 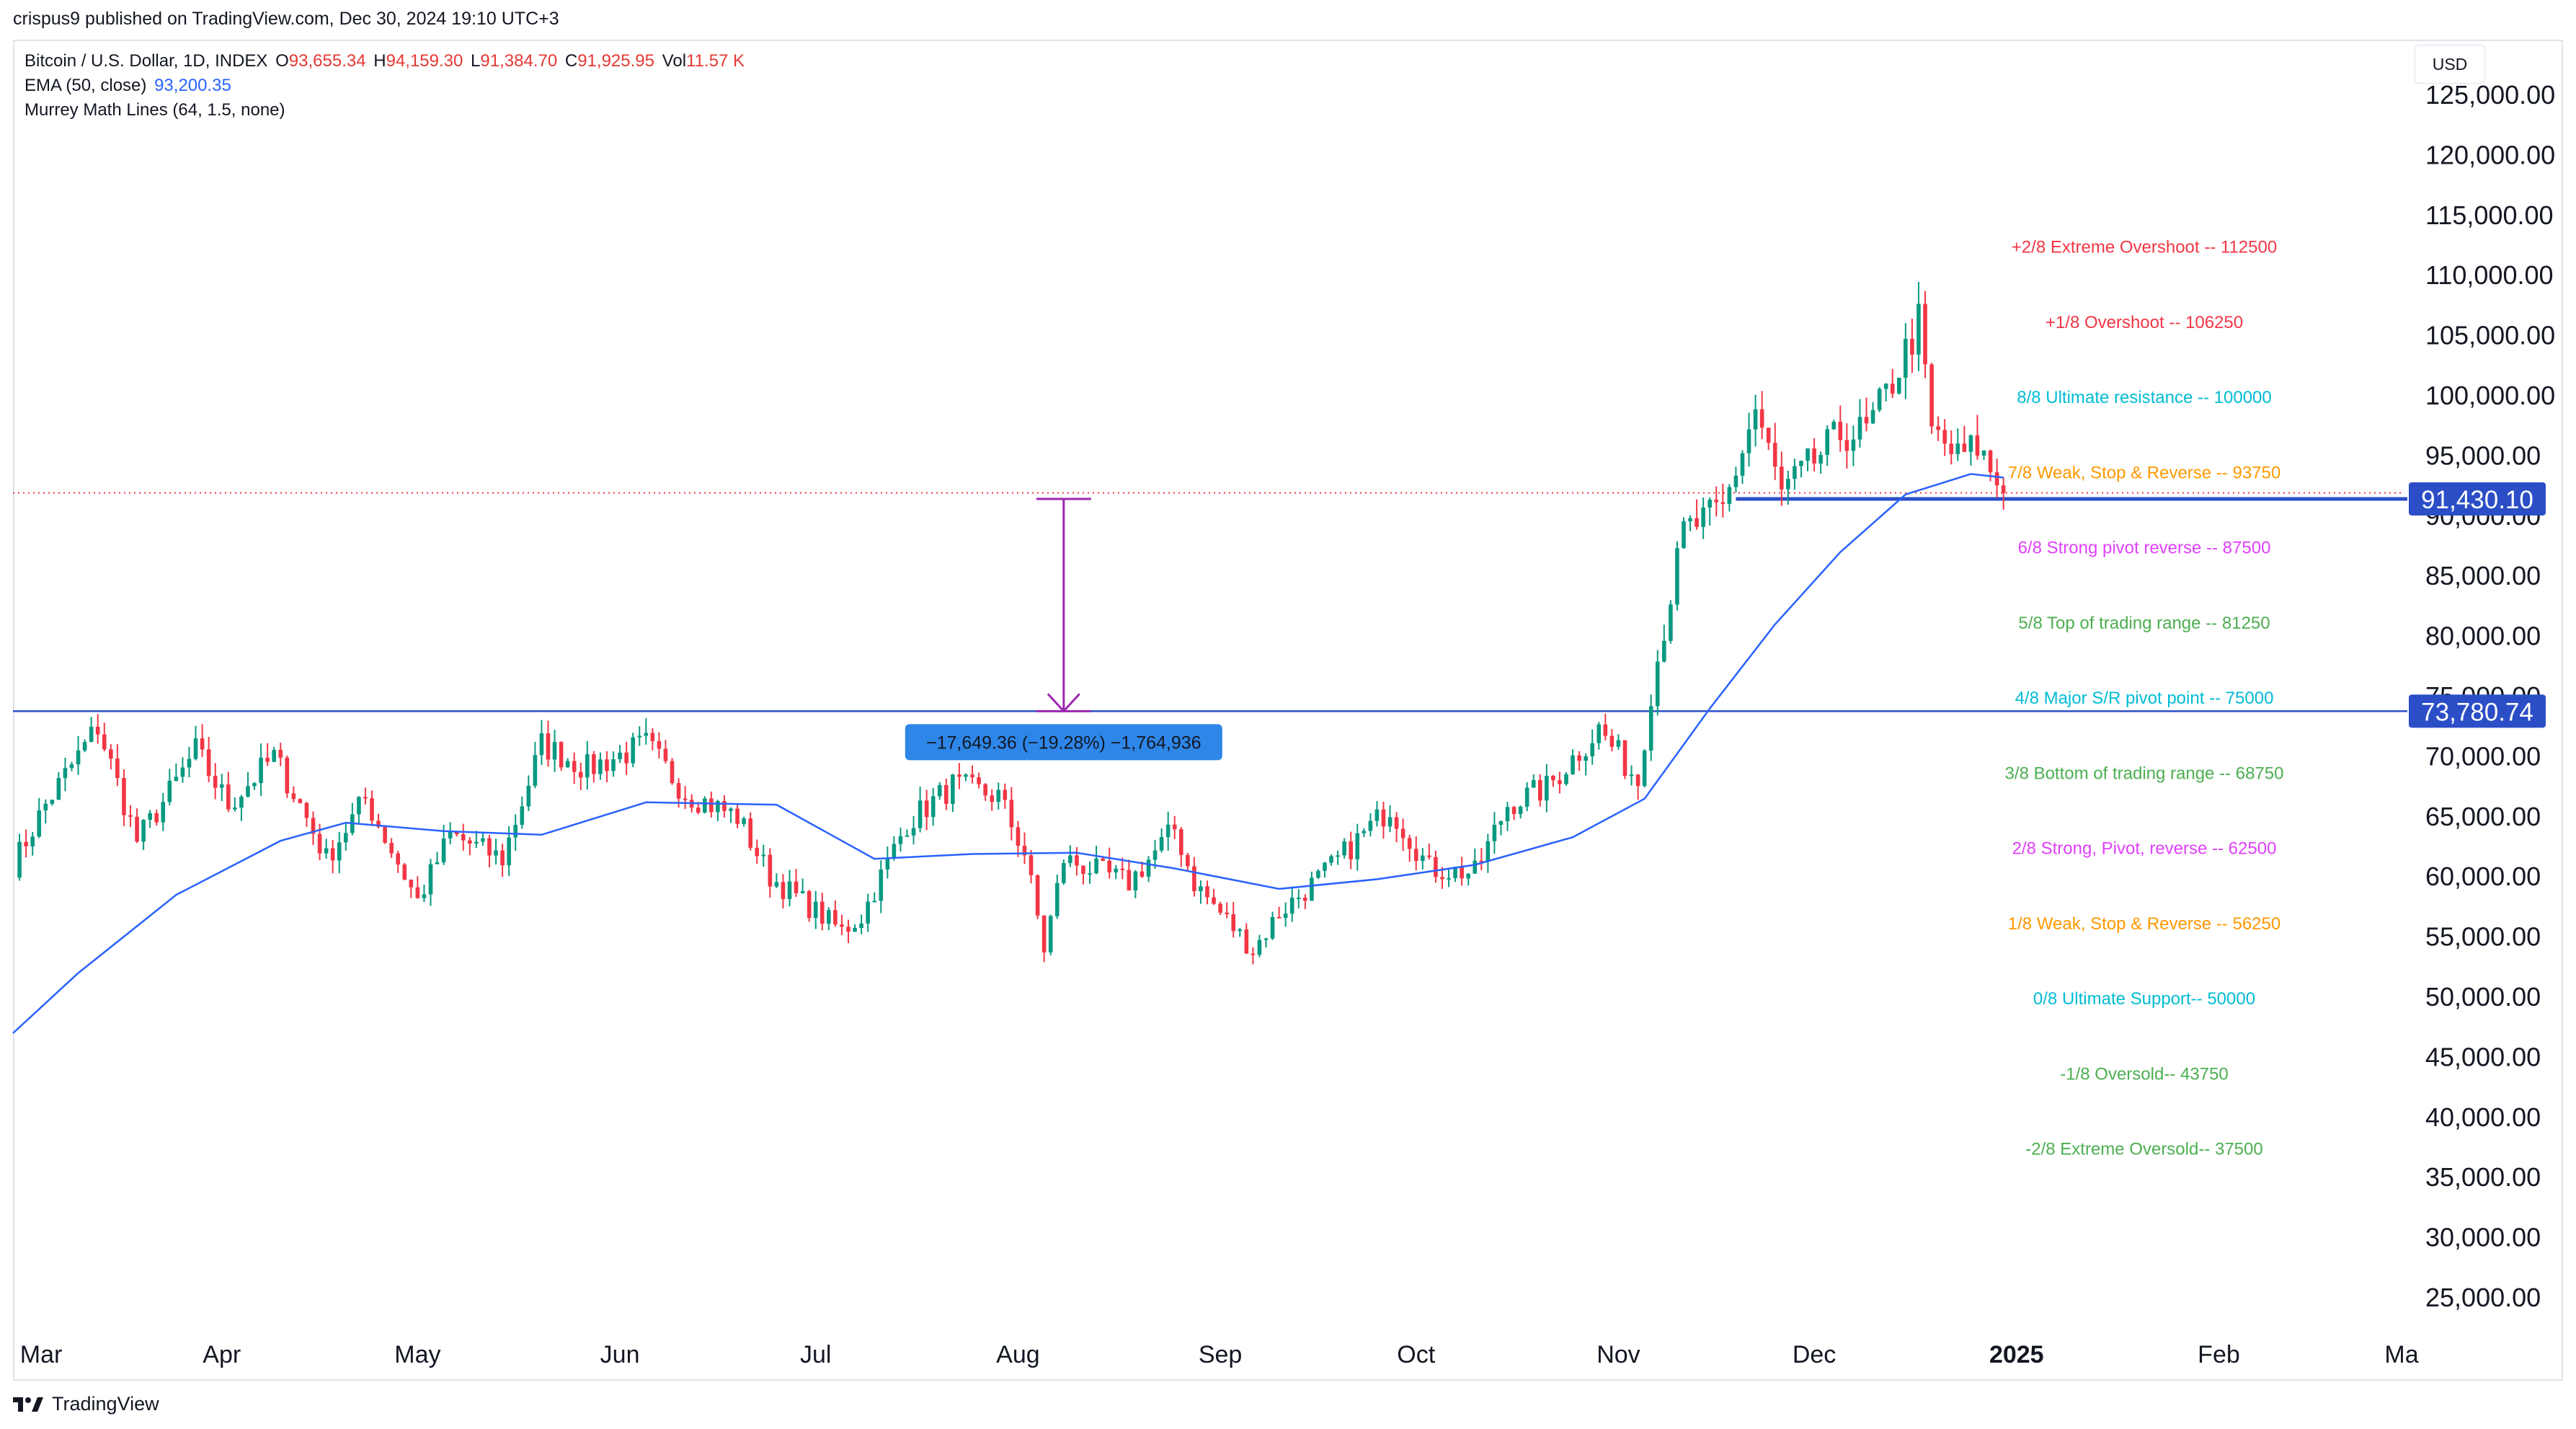 I want to click on y-tick-label: 45,000.00, so click(x=2483, y=1057).